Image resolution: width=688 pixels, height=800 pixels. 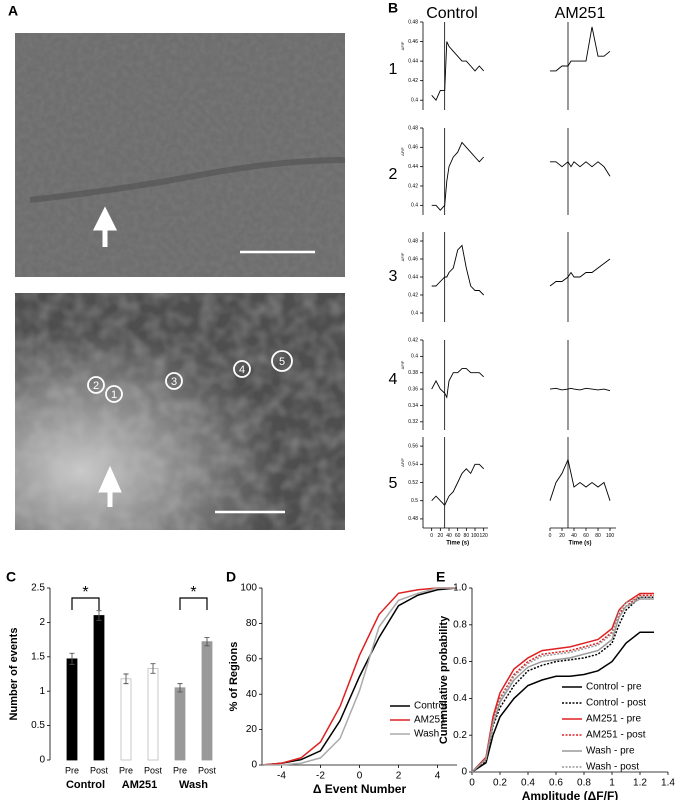 I want to click on y-tick-label: 40, so click(x=252, y=694).